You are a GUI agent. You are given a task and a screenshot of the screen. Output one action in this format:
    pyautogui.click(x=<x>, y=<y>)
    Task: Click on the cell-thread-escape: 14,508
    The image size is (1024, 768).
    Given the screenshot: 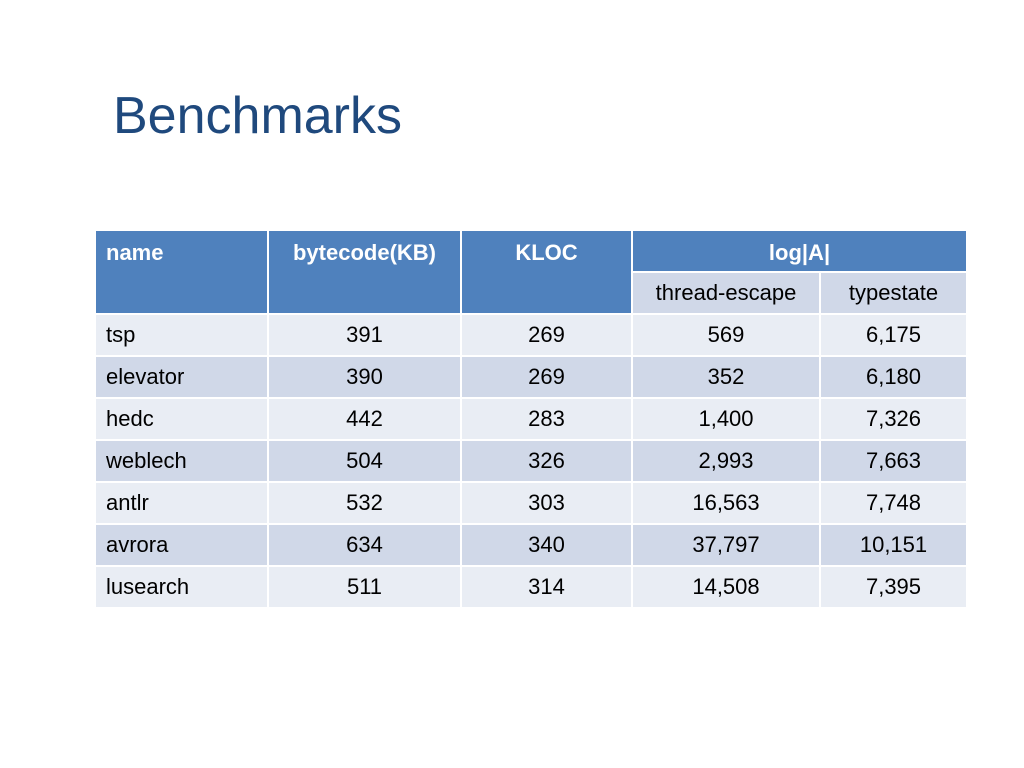 What is the action you would take?
    pyautogui.click(x=726, y=587)
    